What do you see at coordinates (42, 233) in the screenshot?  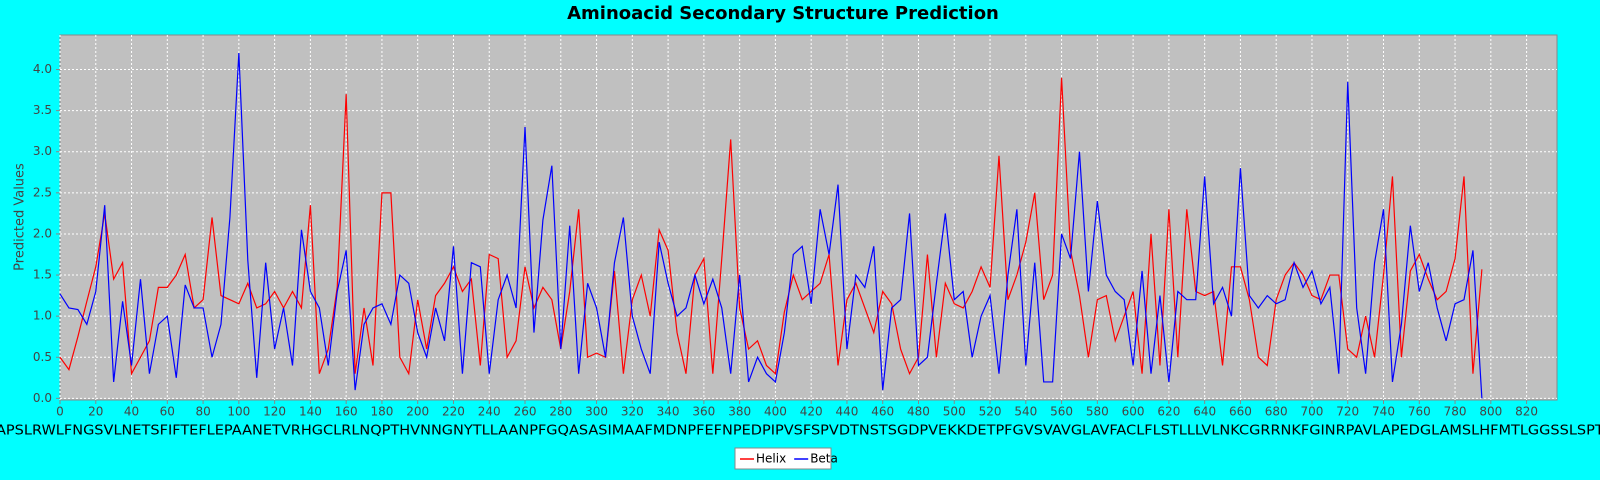 I see `y-tick-label: 2.0` at bounding box center [42, 233].